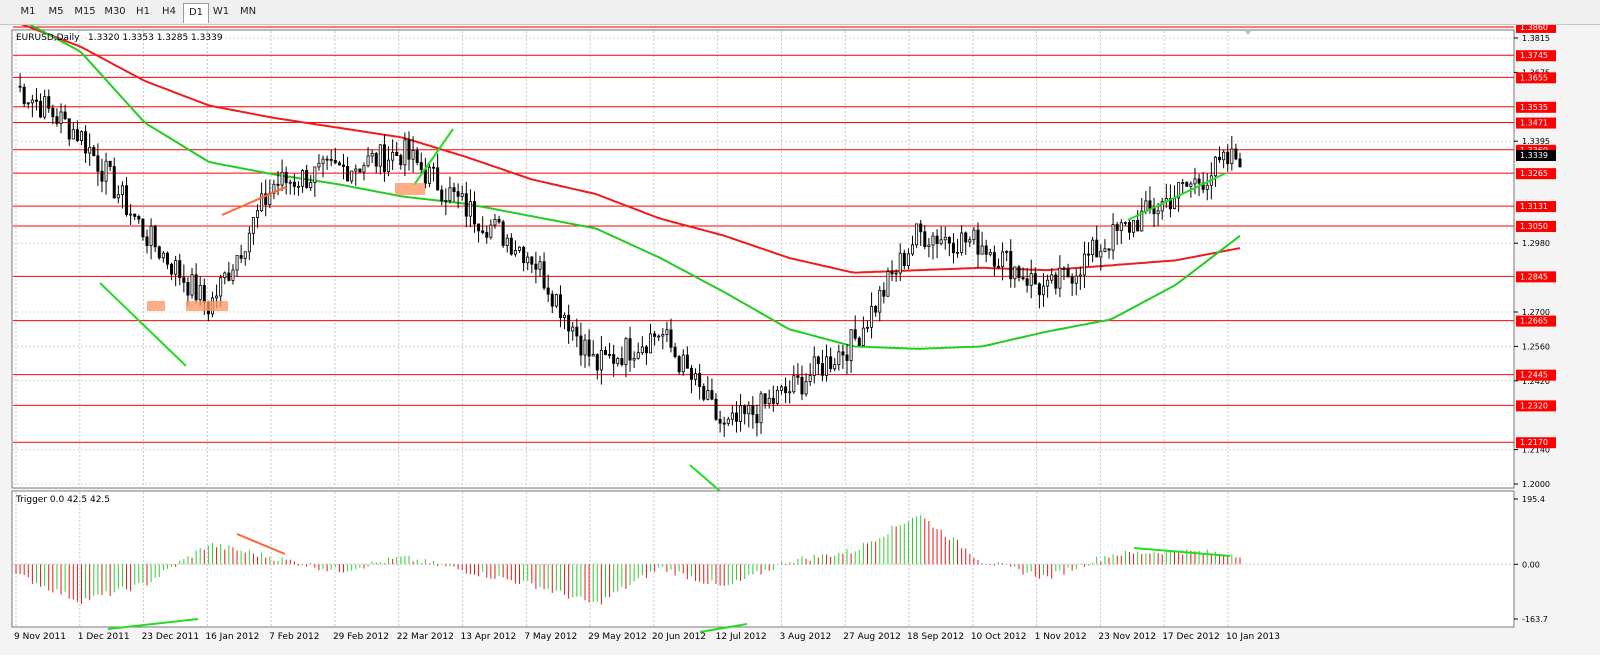 This screenshot has width=1600, height=660. What do you see at coordinates (1536, 375) in the screenshot?
I see `level-price-tag` at bounding box center [1536, 375].